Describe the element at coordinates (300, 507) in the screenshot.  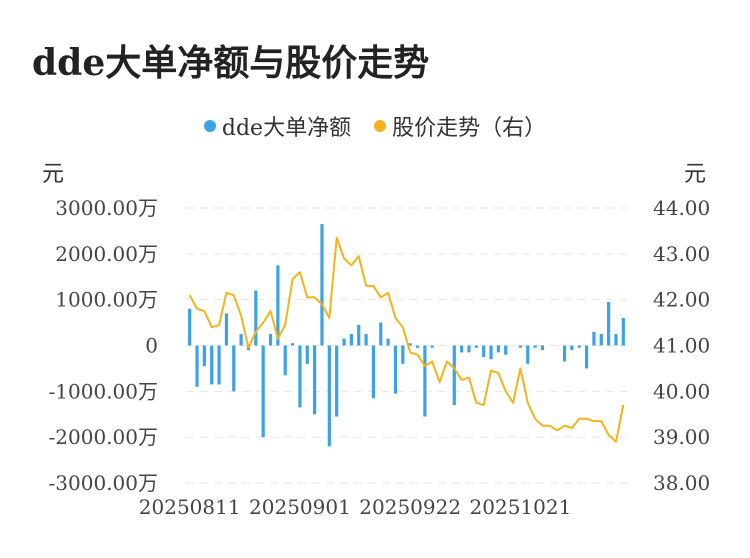
I see `x-tick-label: 20250901` at that location.